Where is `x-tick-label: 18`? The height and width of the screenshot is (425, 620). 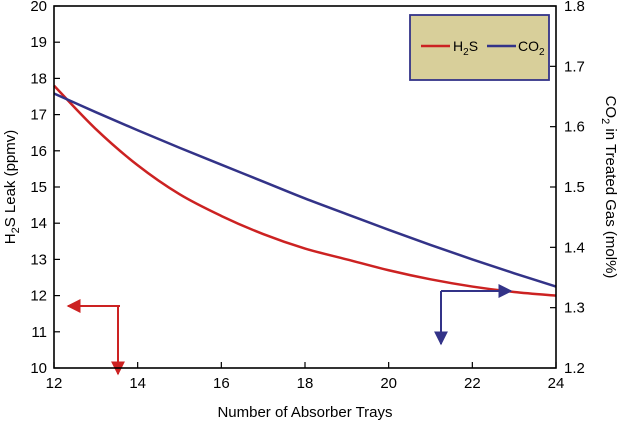 x-tick-label: 18 is located at coordinates (305, 383).